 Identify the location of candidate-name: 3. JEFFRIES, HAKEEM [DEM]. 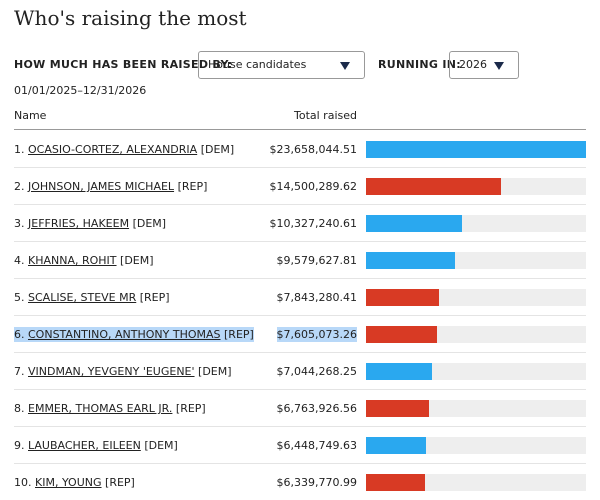
(90, 223).